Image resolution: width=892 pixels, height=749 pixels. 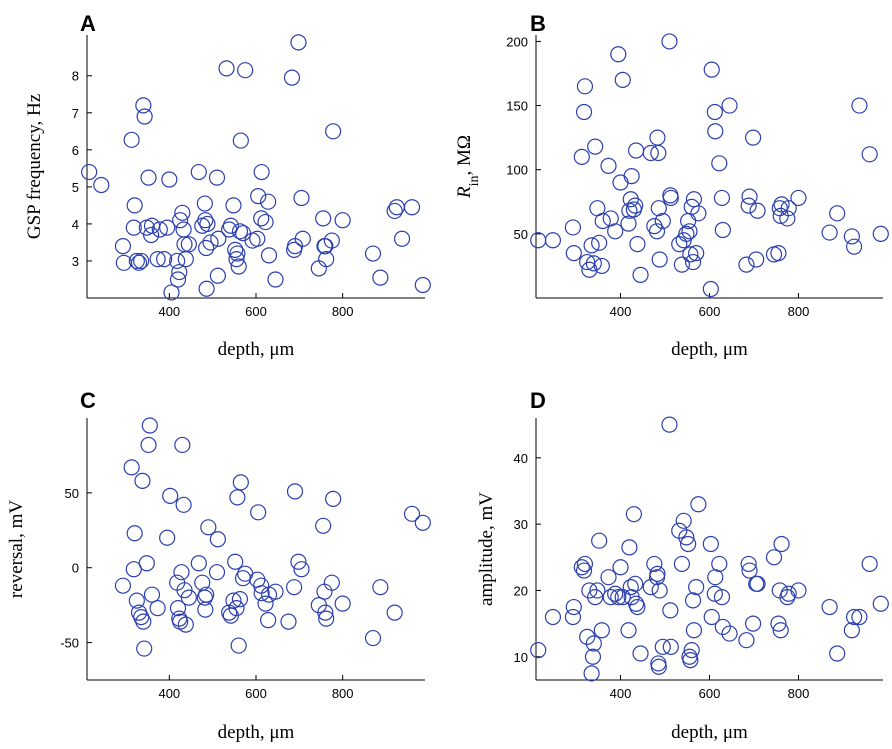 What do you see at coordinates (16, 549) in the screenshot?
I see `y-axis-label: reversal, mV` at bounding box center [16, 549].